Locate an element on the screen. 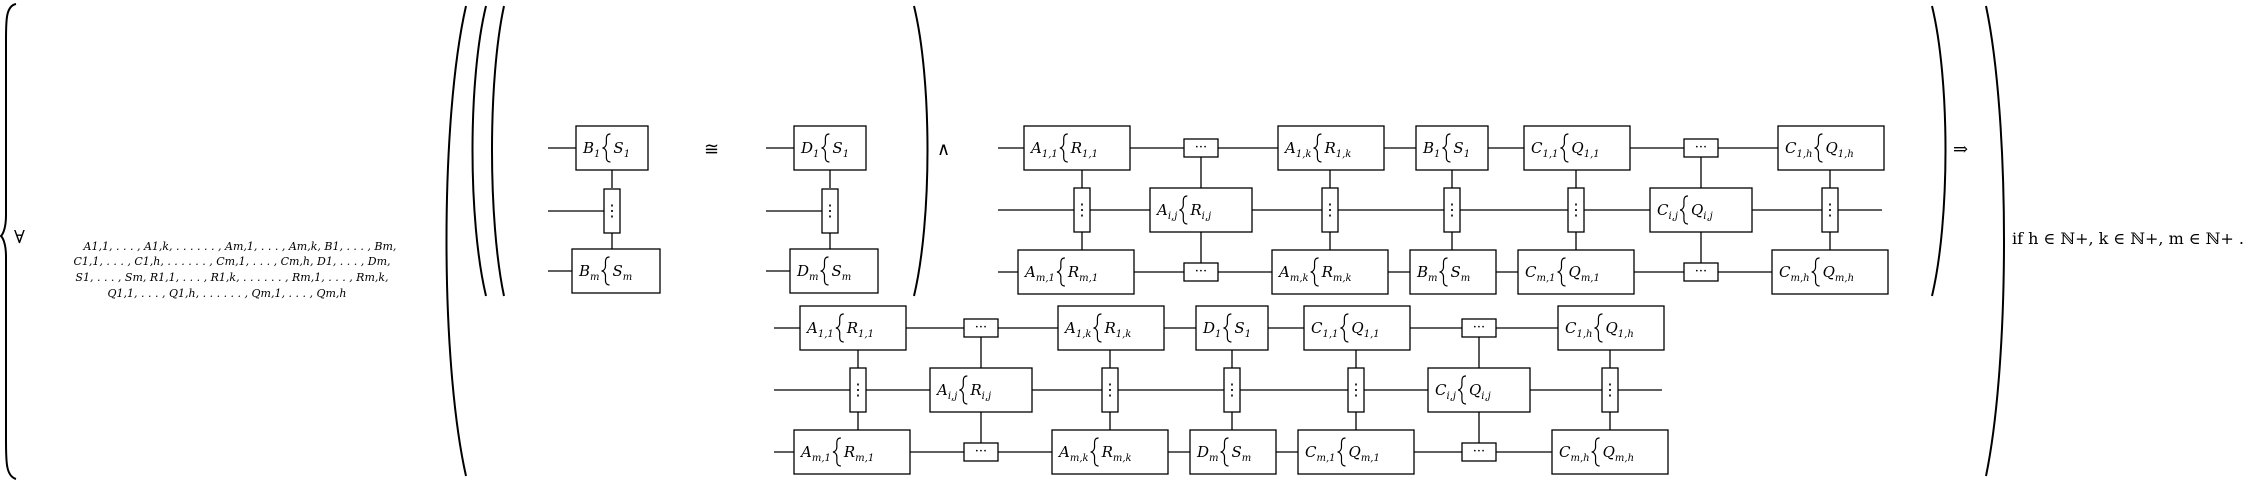 This screenshot has width=2266, height=483. rhs-bottom-node-label: Dm is located at coordinates (807, 272).